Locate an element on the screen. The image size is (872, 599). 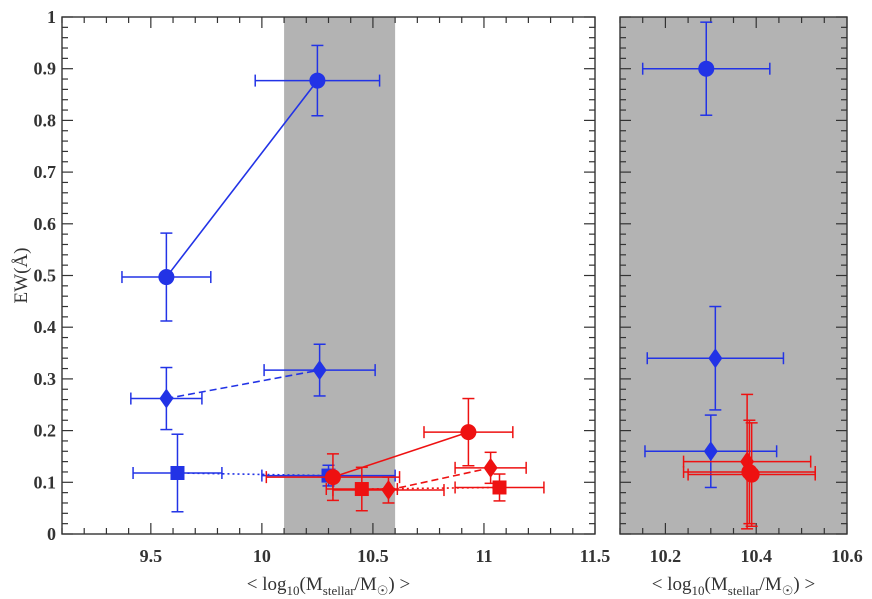
x-tick-label: 10.5 is located at coordinates (373, 556).